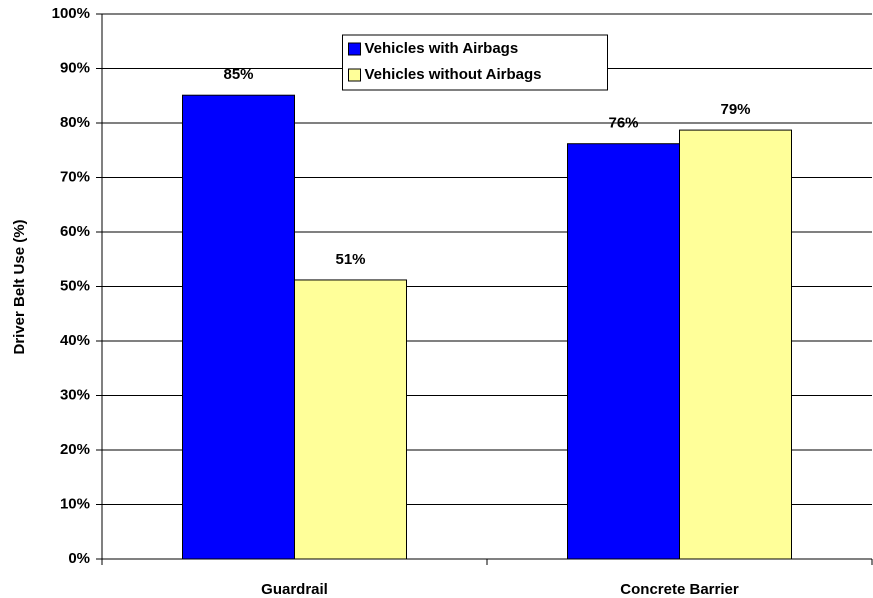  Describe the element at coordinates (75, 231) in the screenshot. I see `y-tick-label: 60%` at that location.